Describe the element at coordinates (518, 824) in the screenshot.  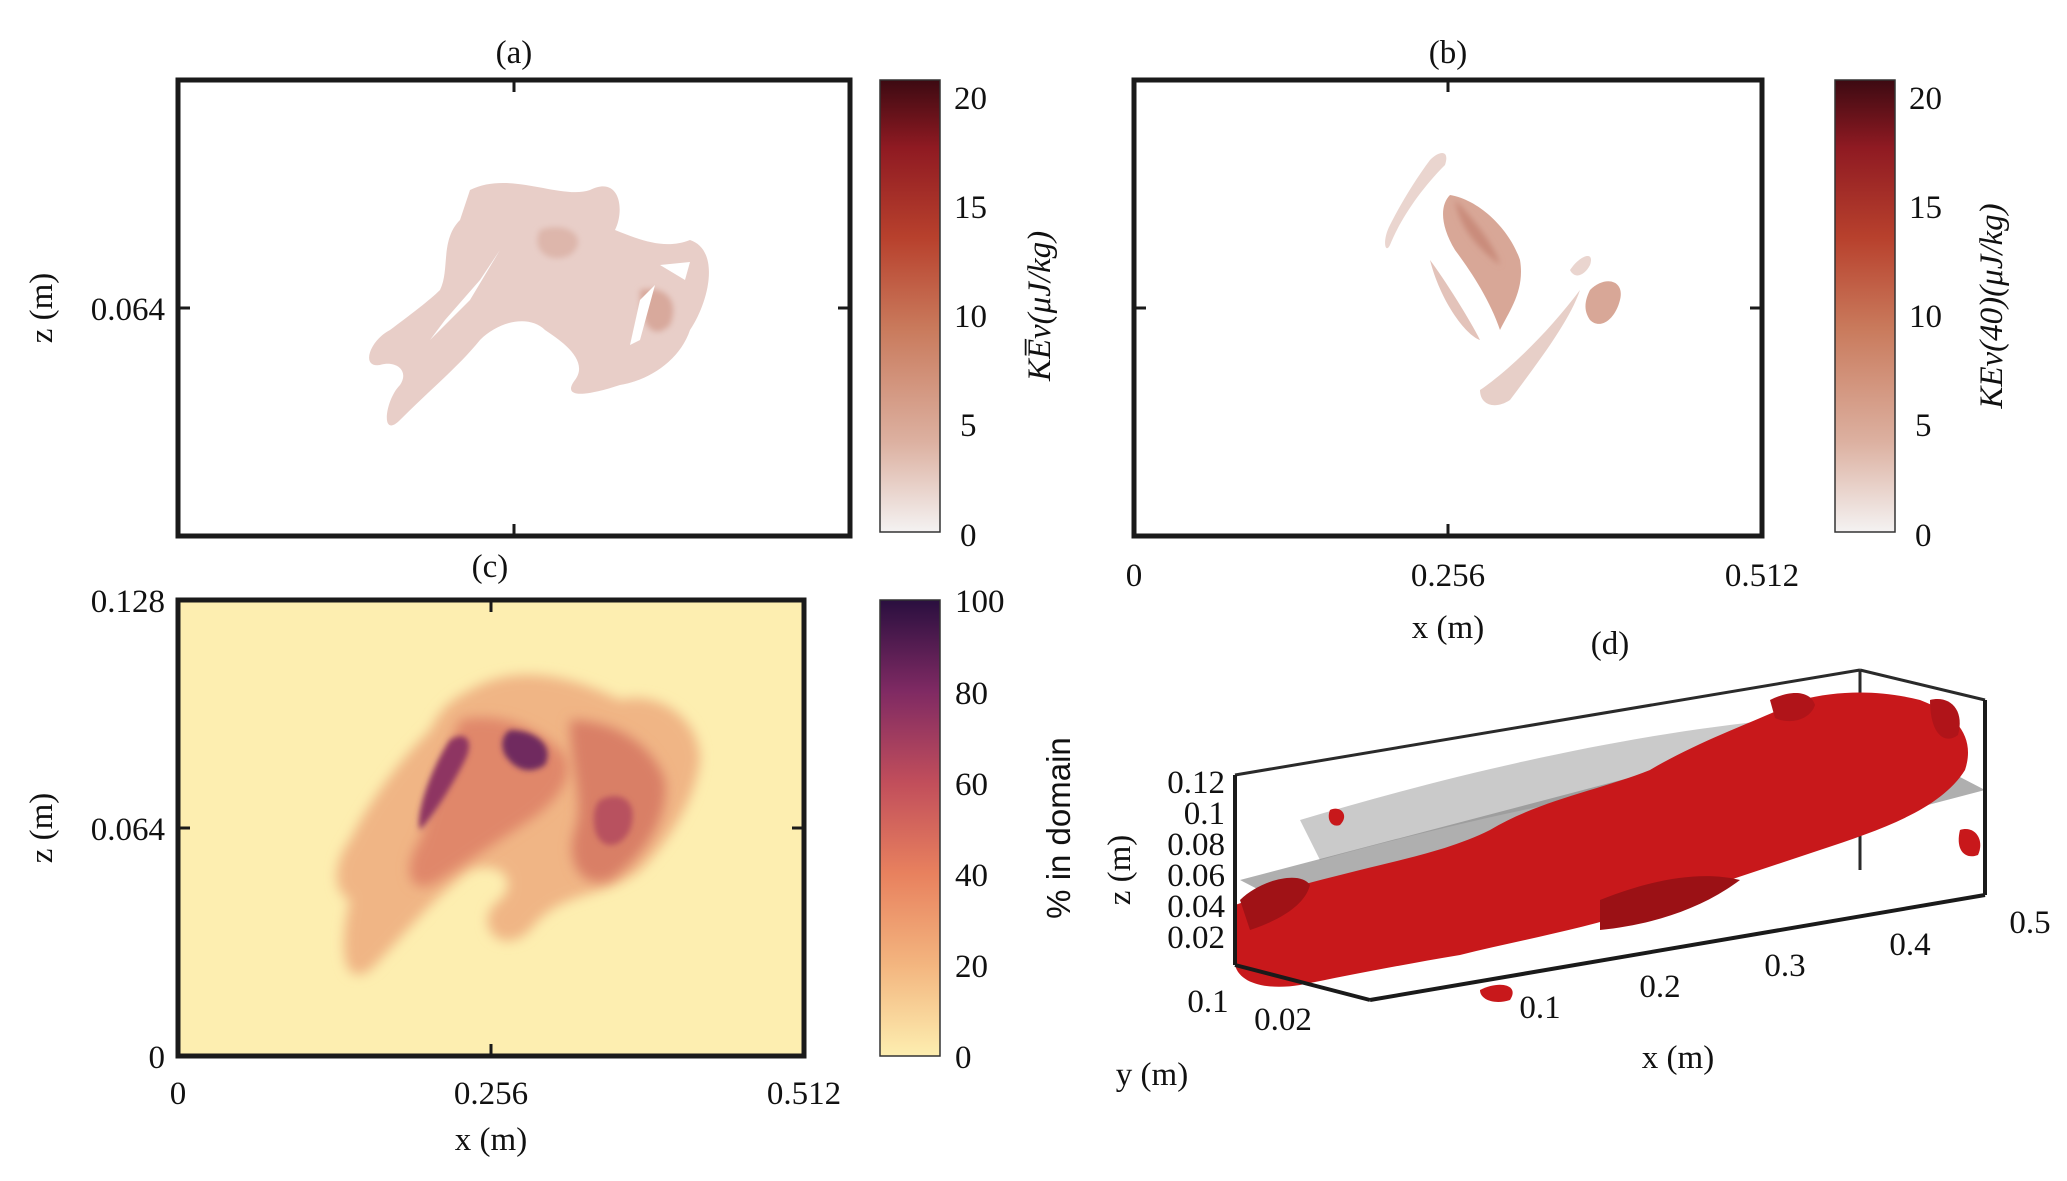
I see `panel-c-heatmap` at that location.